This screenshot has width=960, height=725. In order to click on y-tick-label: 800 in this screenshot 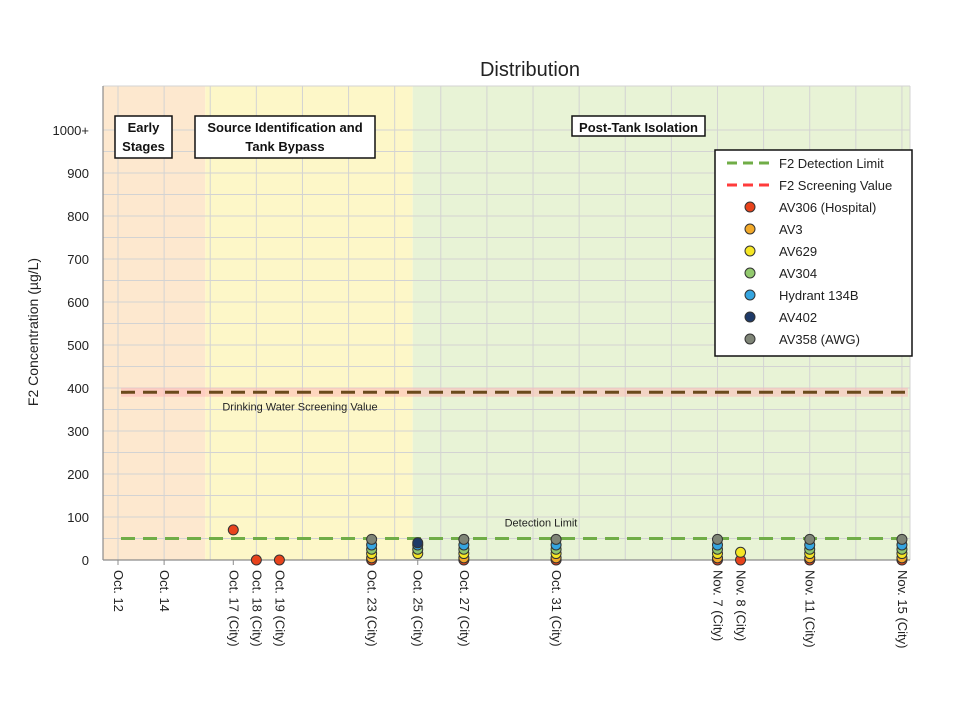, I will do `click(78, 216)`.